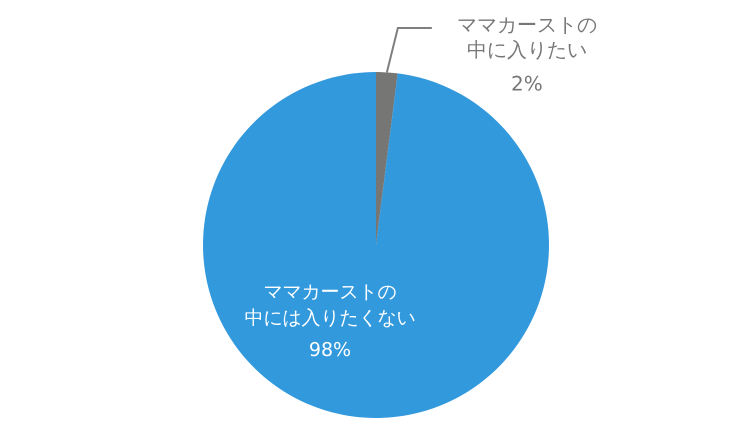 This screenshot has height=439, width=750. I want to click on slice-label: ママカーストの中には入りたくない, so click(330, 305).